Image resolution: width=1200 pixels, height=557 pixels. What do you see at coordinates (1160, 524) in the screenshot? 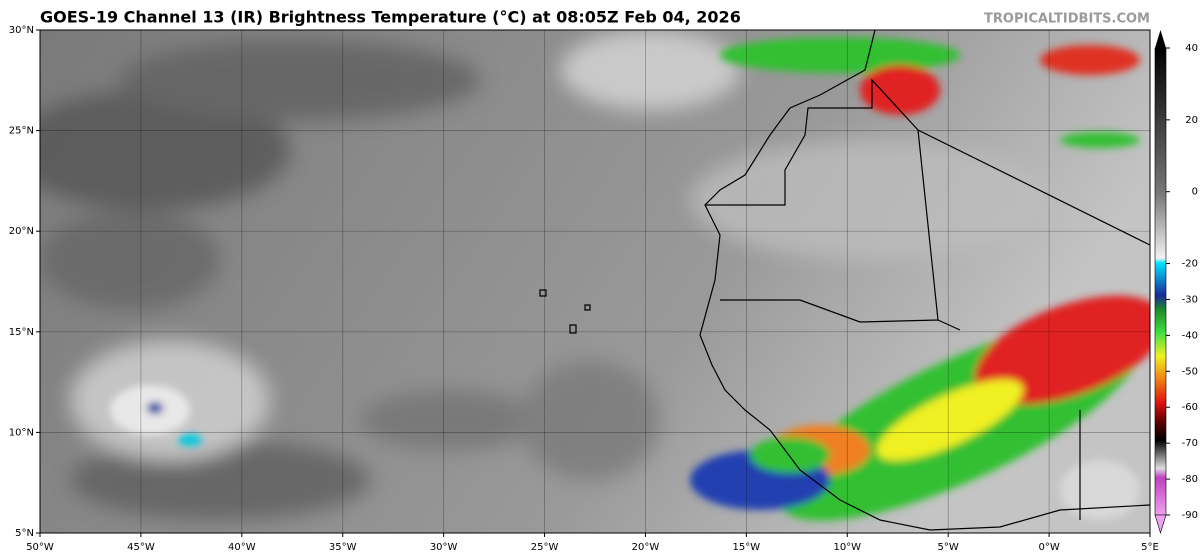
I see `colorbar-extend-bottom` at bounding box center [1160, 524].